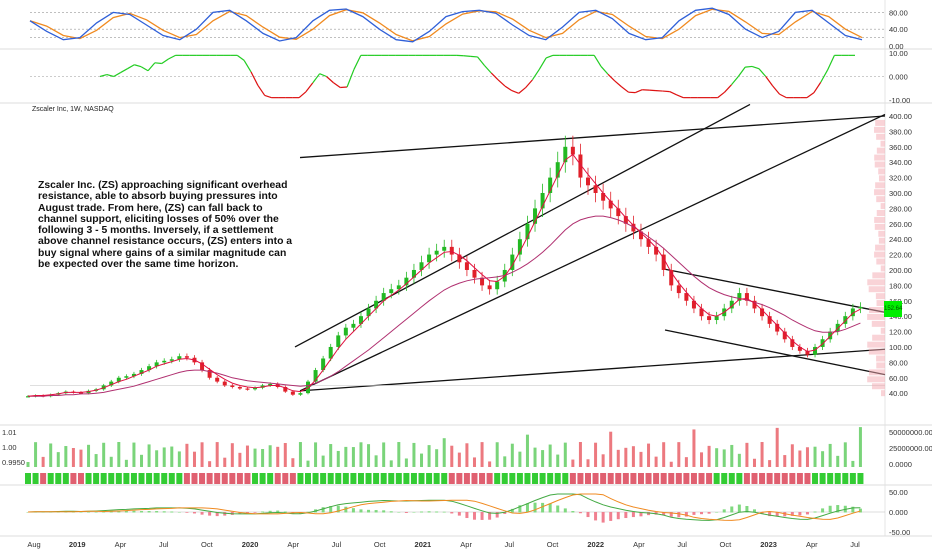 The image size is (932, 550). What do you see at coordinates (898, 362) in the screenshot?
I see `price-tick-label: 80.00` at bounding box center [898, 362].